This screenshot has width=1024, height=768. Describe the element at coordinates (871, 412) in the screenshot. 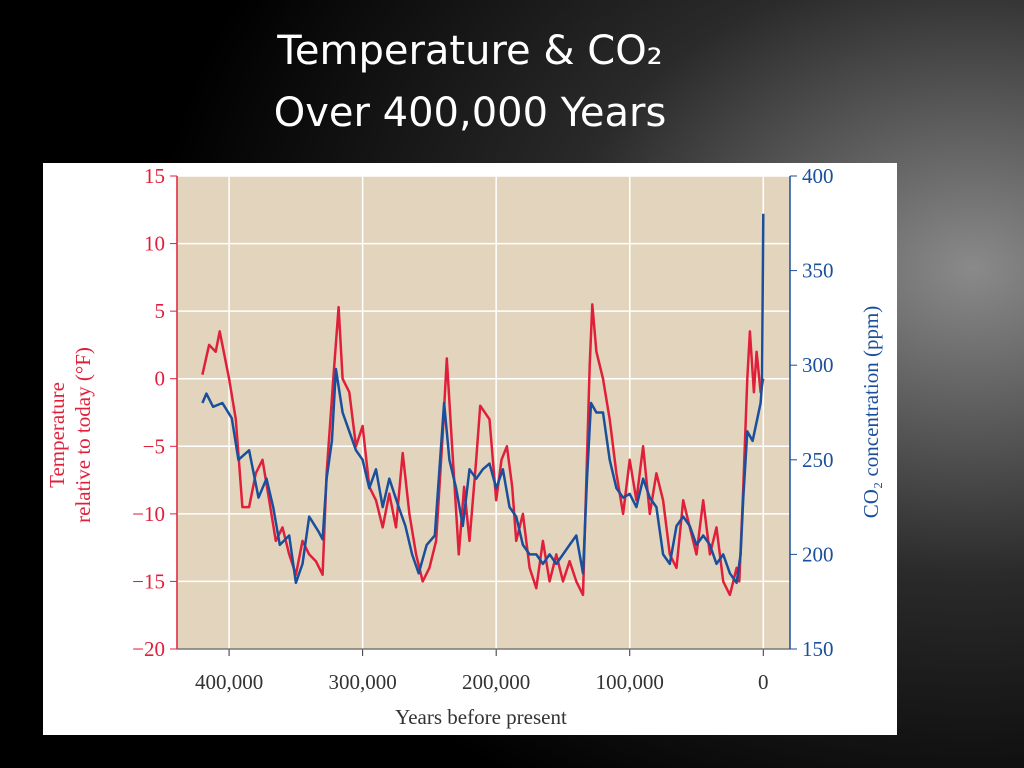

I see `y2-axis-label: CO₂ concentration (ppm)` at that location.